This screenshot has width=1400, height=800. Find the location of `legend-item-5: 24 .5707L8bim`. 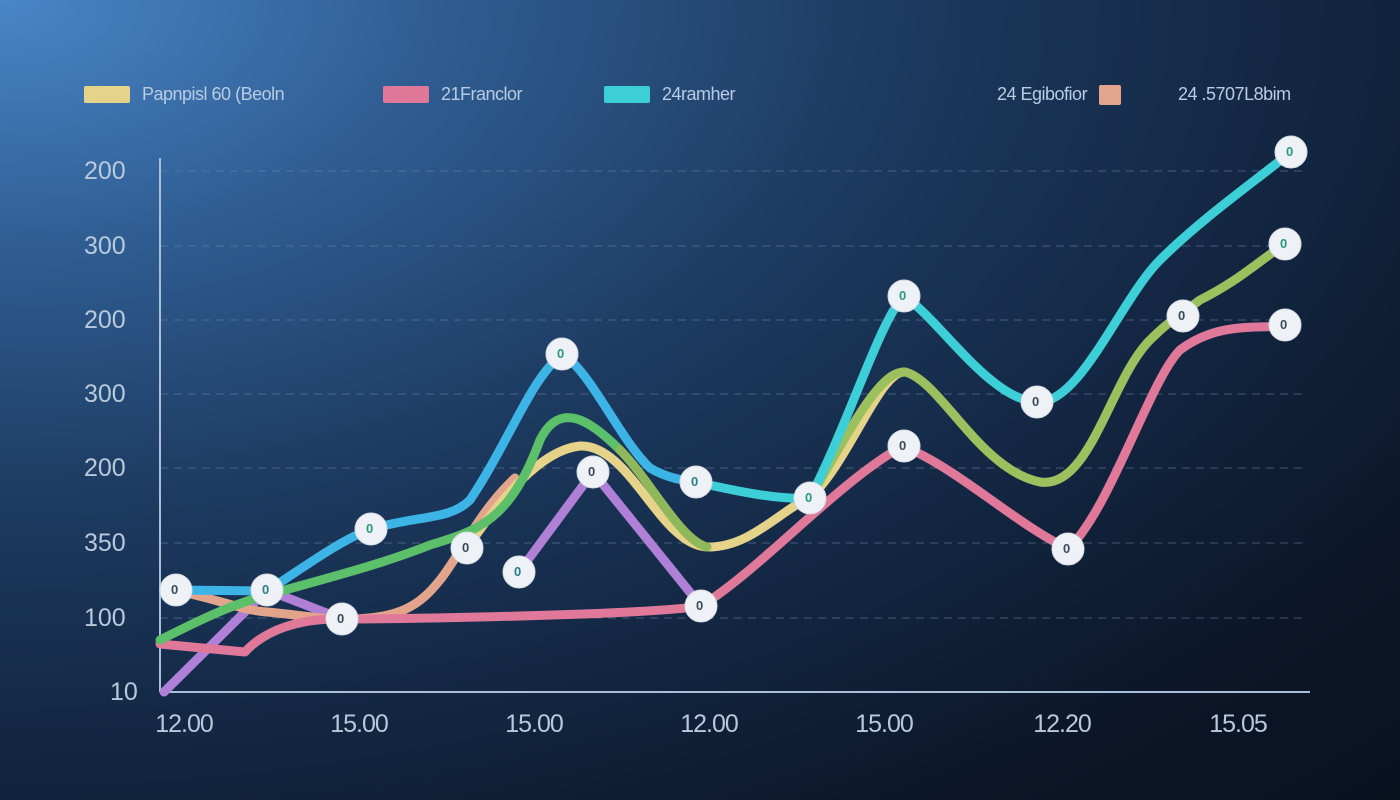

legend-item-5: 24 .5707L8bim is located at coordinates (1234, 94).